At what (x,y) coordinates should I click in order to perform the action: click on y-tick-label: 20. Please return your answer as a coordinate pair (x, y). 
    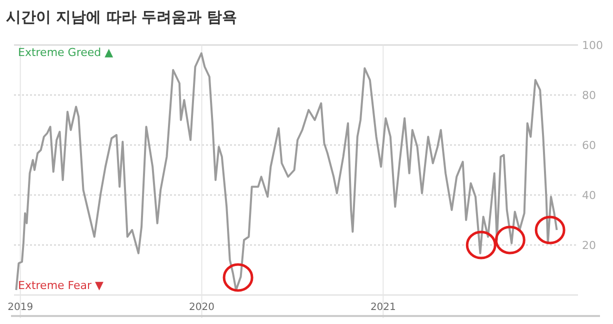
    Looking at the image, I should click on (589, 245).